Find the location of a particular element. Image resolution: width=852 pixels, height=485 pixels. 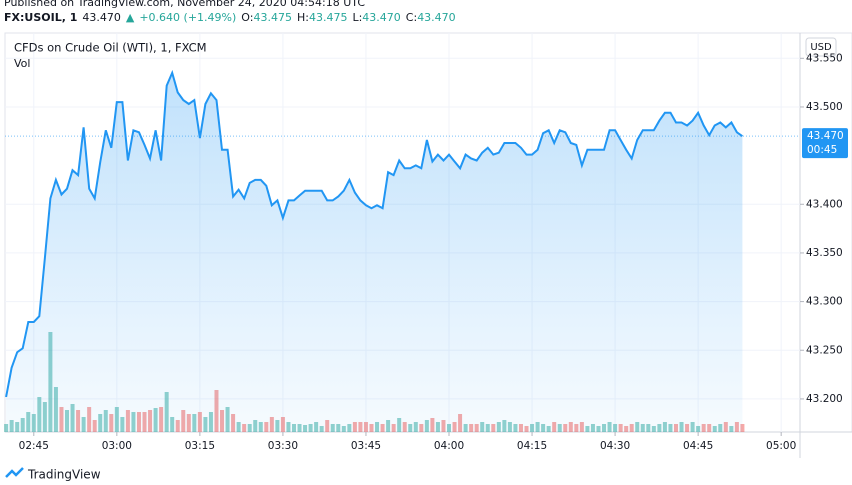

x-tick-label: 04:30 is located at coordinates (615, 446).